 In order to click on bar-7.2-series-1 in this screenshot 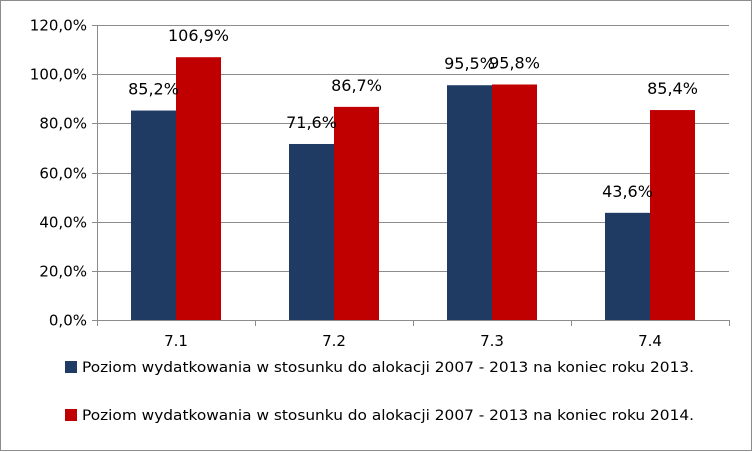, I will do `click(311, 231)`.